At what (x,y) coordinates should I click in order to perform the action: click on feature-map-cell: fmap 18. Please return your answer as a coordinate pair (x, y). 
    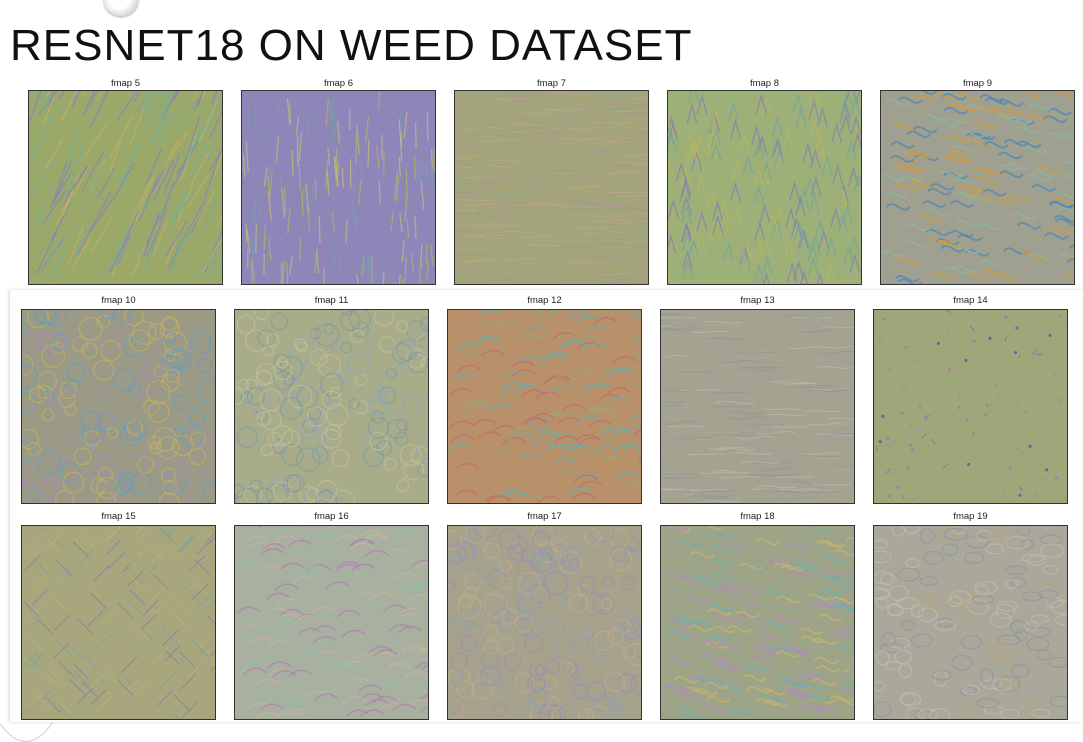
    Looking at the image, I should click on (757, 616).